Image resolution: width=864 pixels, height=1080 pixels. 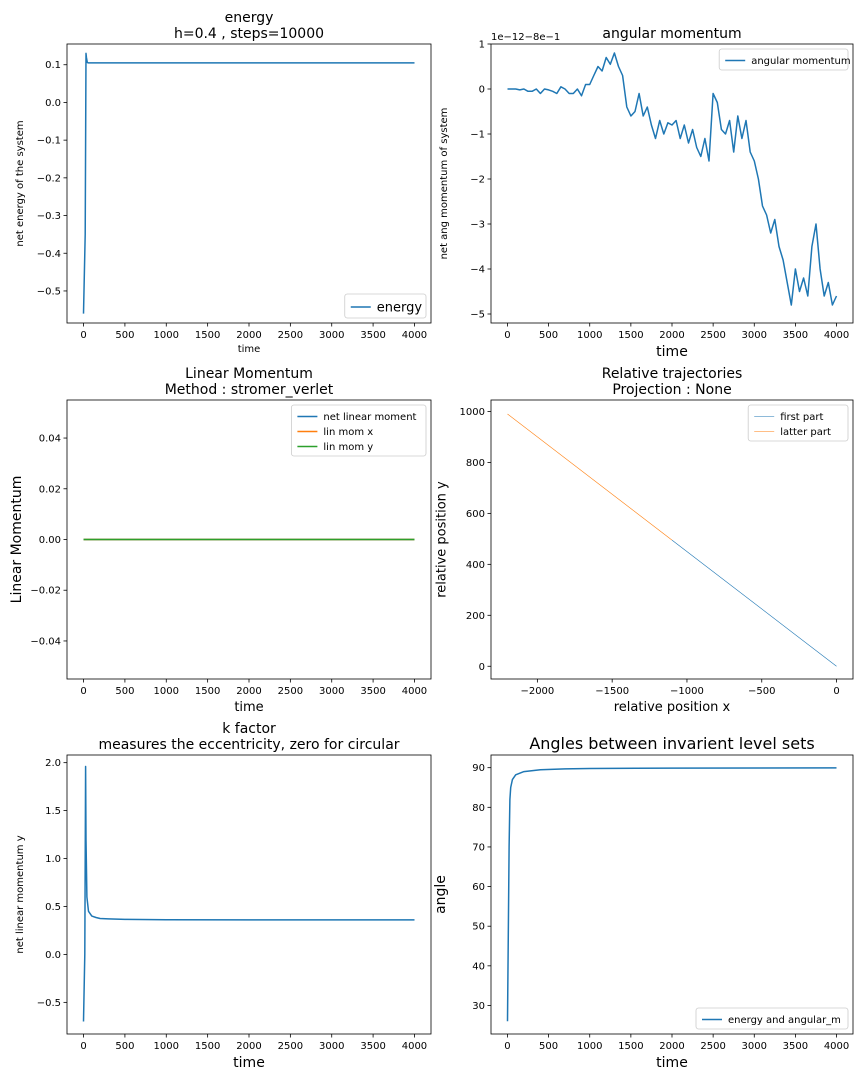 What do you see at coordinates (478, 1006) in the screenshot?
I see `y-tick-label: 30` at bounding box center [478, 1006].